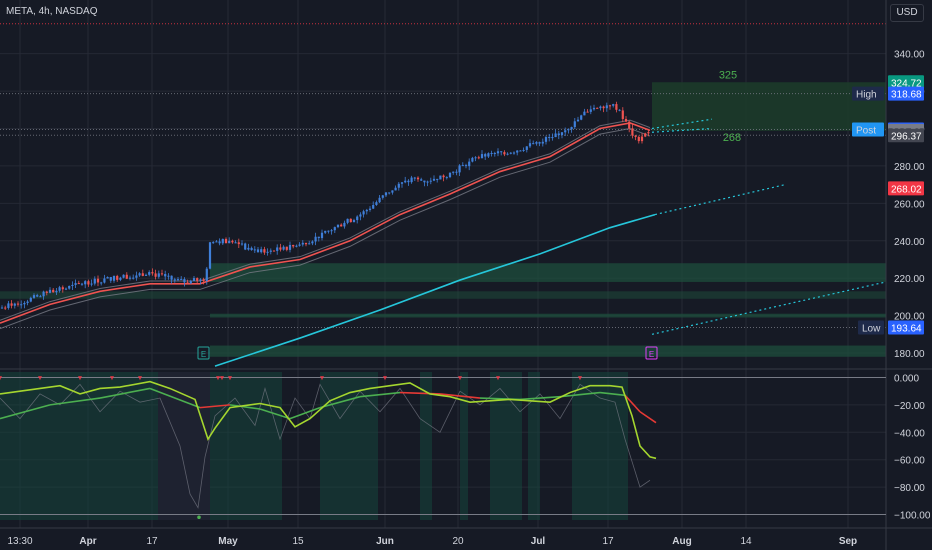 The height and width of the screenshot is (550, 932). I want to click on x-tick-label: Jun, so click(385, 541).